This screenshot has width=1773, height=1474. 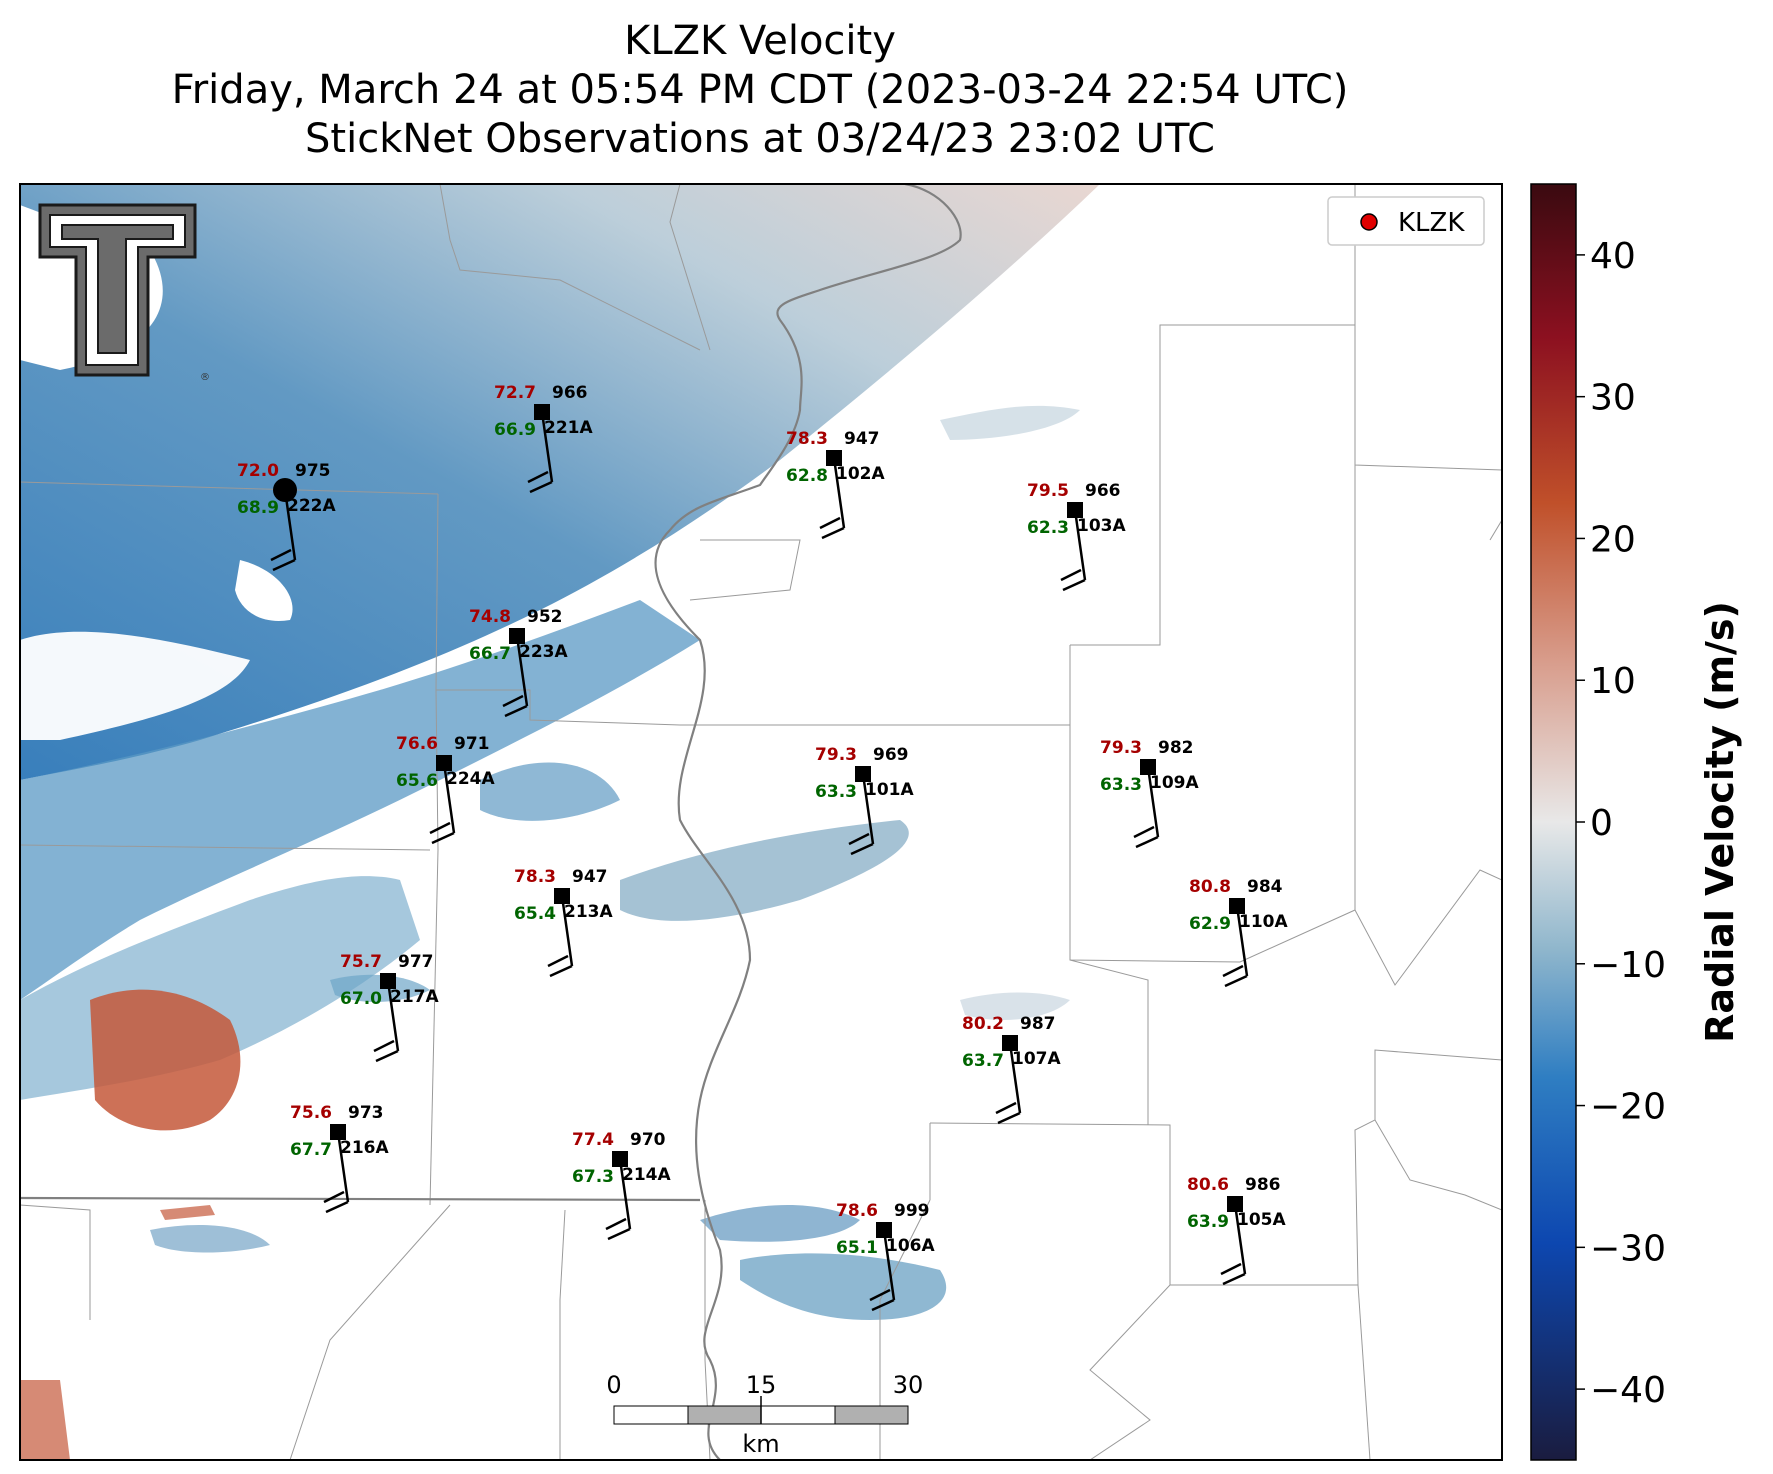 What do you see at coordinates (1628, 1248) in the screenshot?
I see `colorbar-tick-label: −30` at bounding box center [1628, 1248].